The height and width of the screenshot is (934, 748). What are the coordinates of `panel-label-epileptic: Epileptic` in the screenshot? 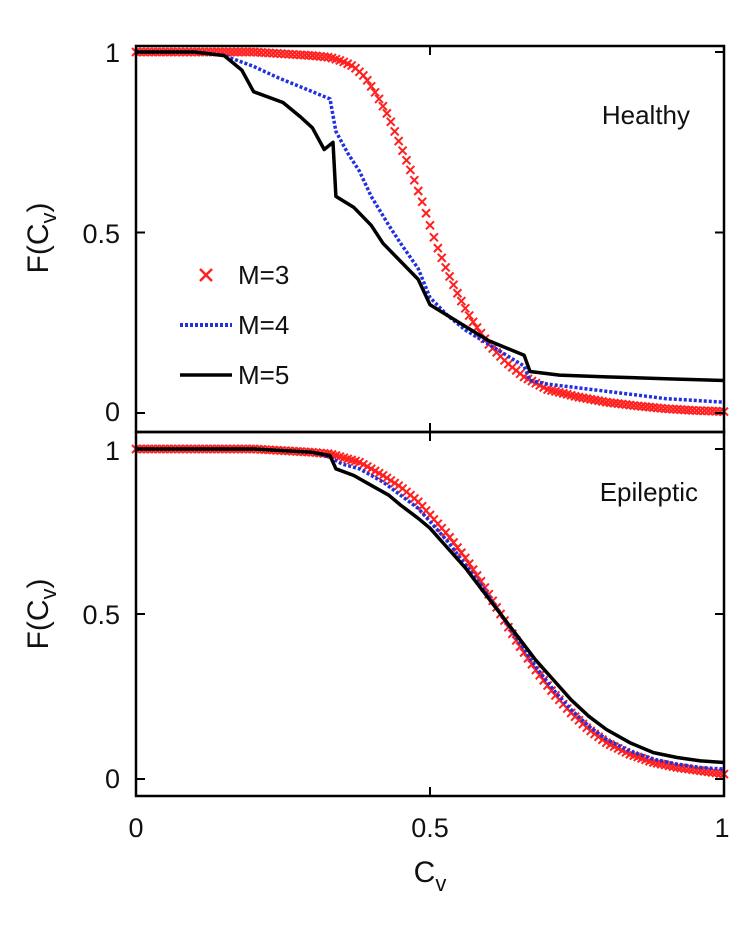 It's located at (649, 492).